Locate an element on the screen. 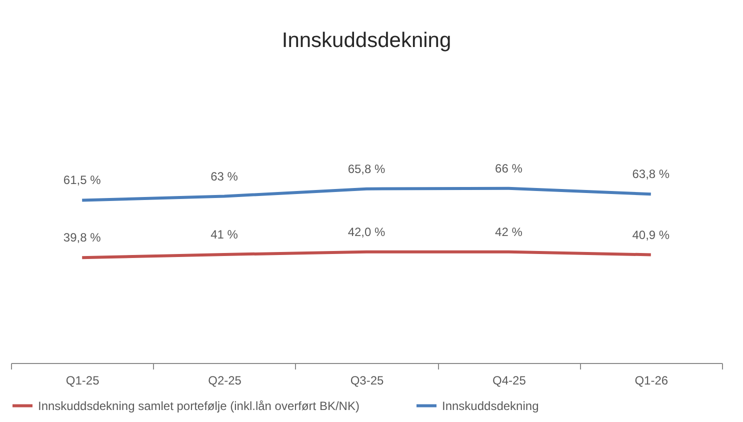  x-tick-label: Q4-25 is located at coordinates (509, 381).